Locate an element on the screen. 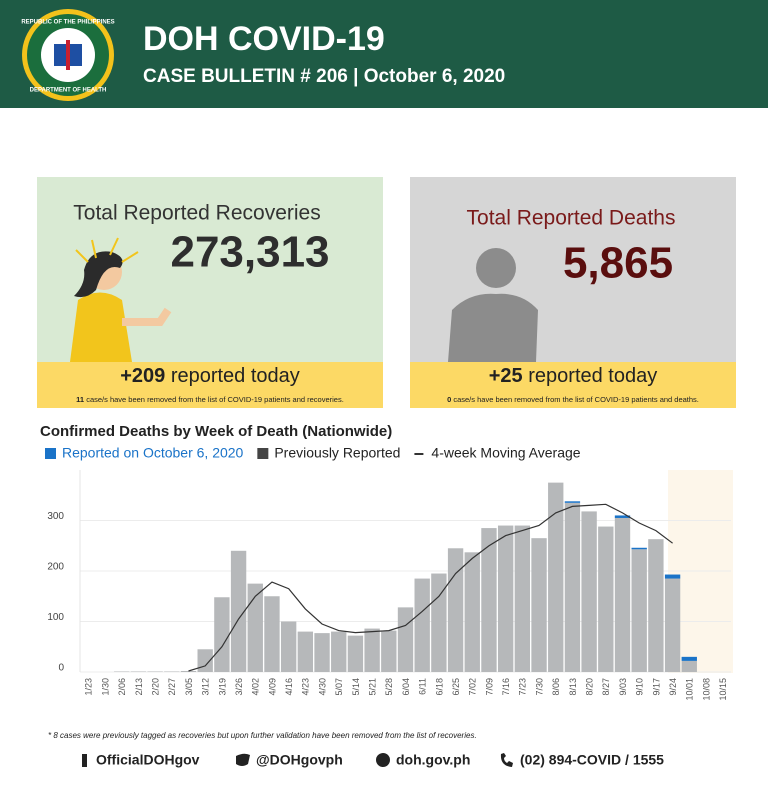  deaths-today-suffix: reported today is located at coordinates (592, 376).